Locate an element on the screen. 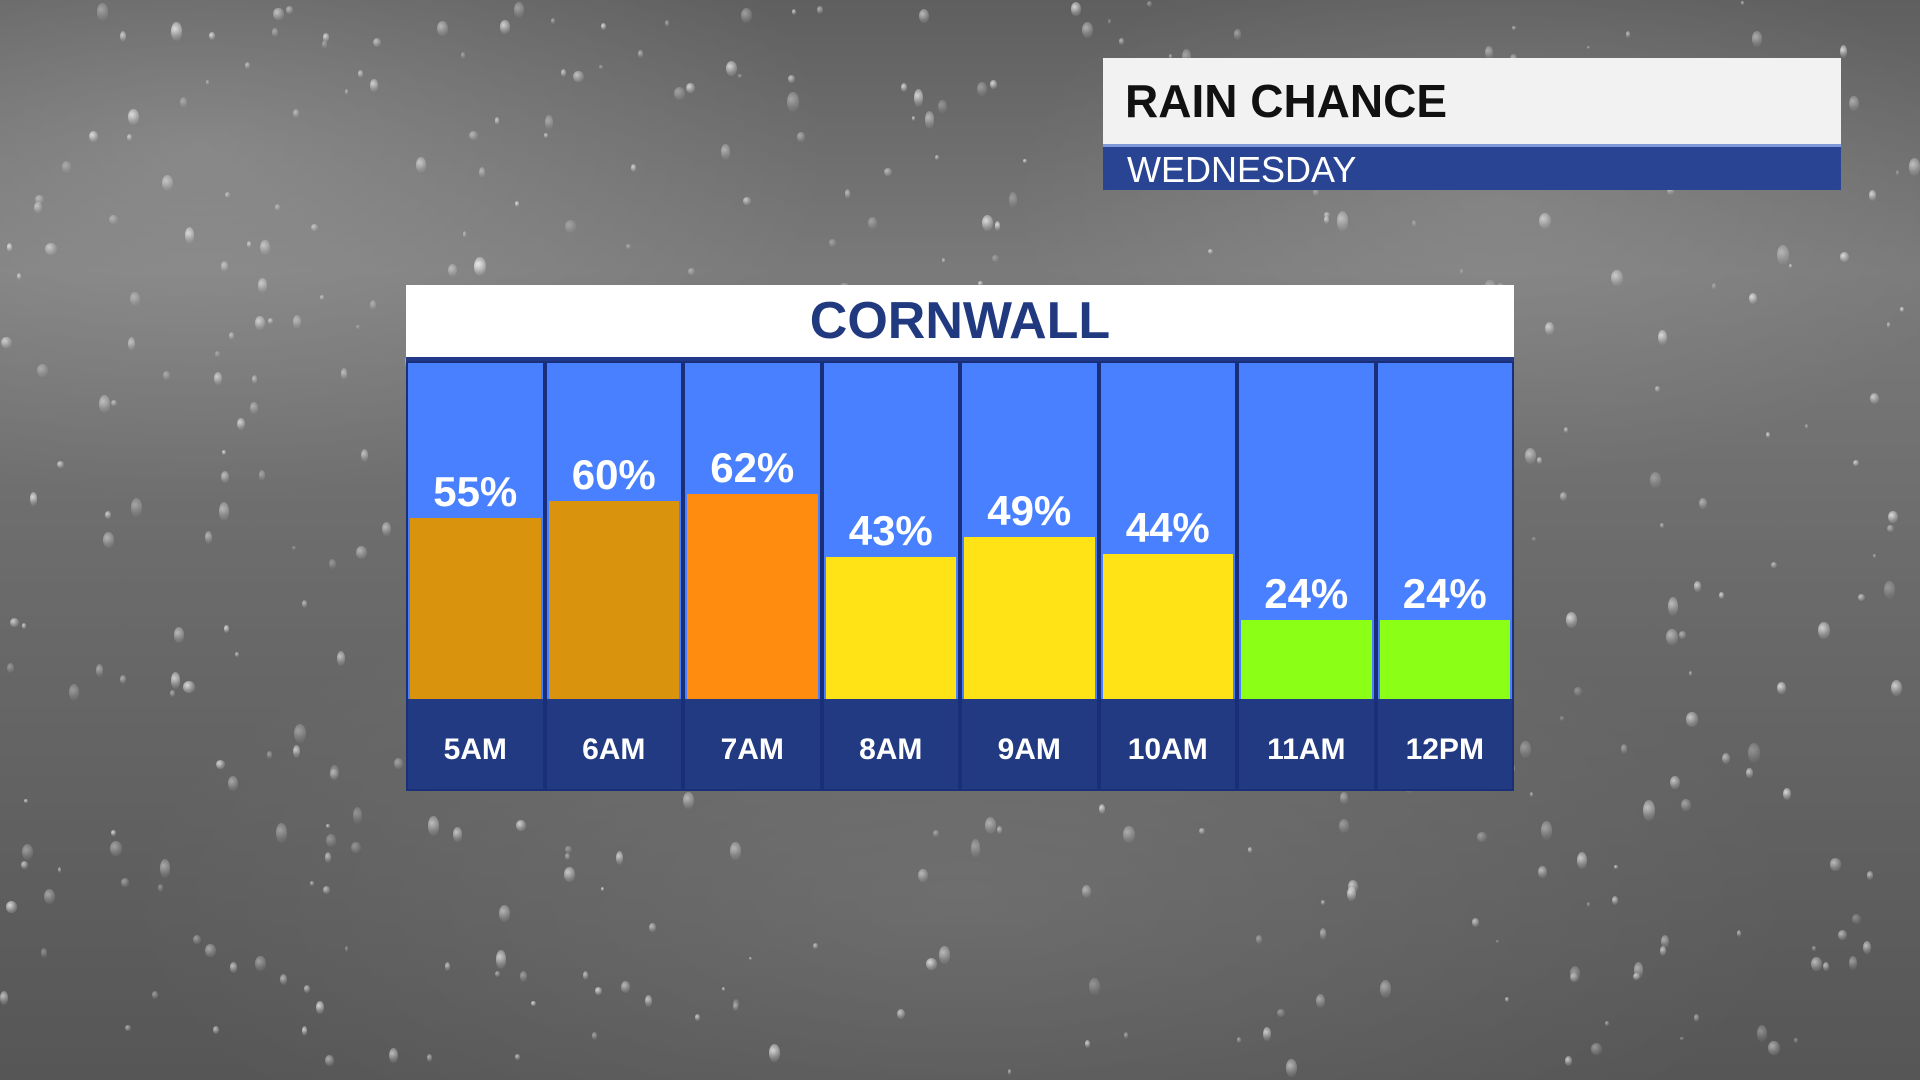  hour-column: 62% 7AM is located at coordinates (752, 576).